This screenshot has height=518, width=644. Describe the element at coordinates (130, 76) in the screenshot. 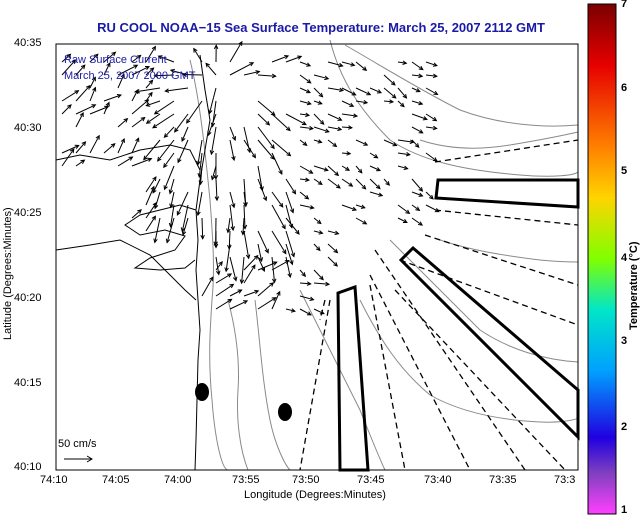

I see `legend-line2: March 25, 2007 2000 GMT` at that location.